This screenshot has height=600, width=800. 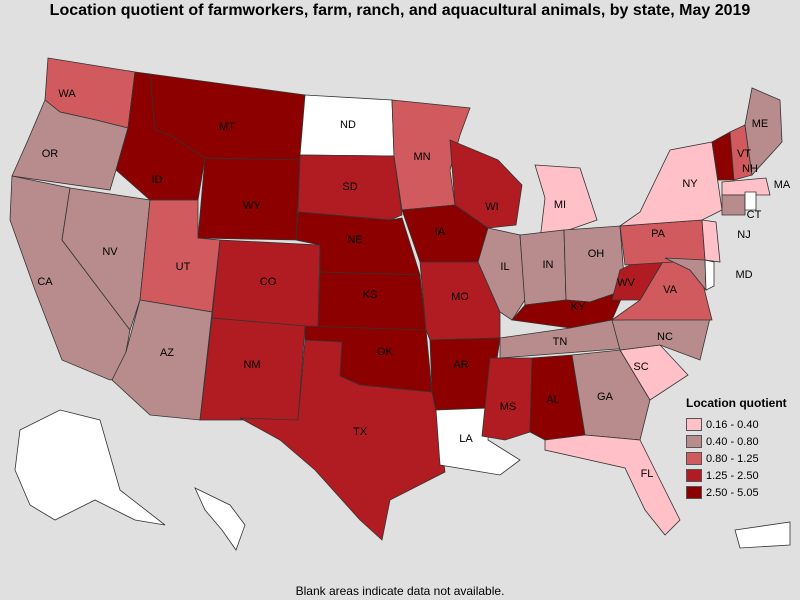 I want to click on state-label-wy: WY, so click(x=252, y=206).